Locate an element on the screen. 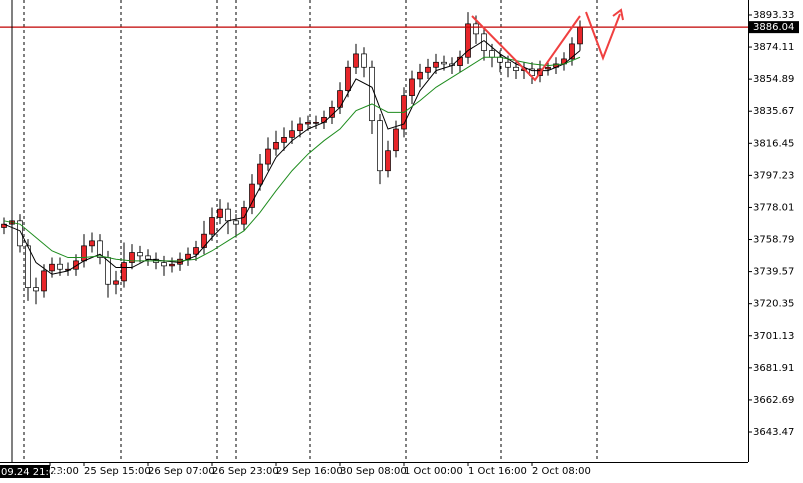 The width and height of the screenshot is (803, 483). current-price-box is located at coordinates (774, 27).